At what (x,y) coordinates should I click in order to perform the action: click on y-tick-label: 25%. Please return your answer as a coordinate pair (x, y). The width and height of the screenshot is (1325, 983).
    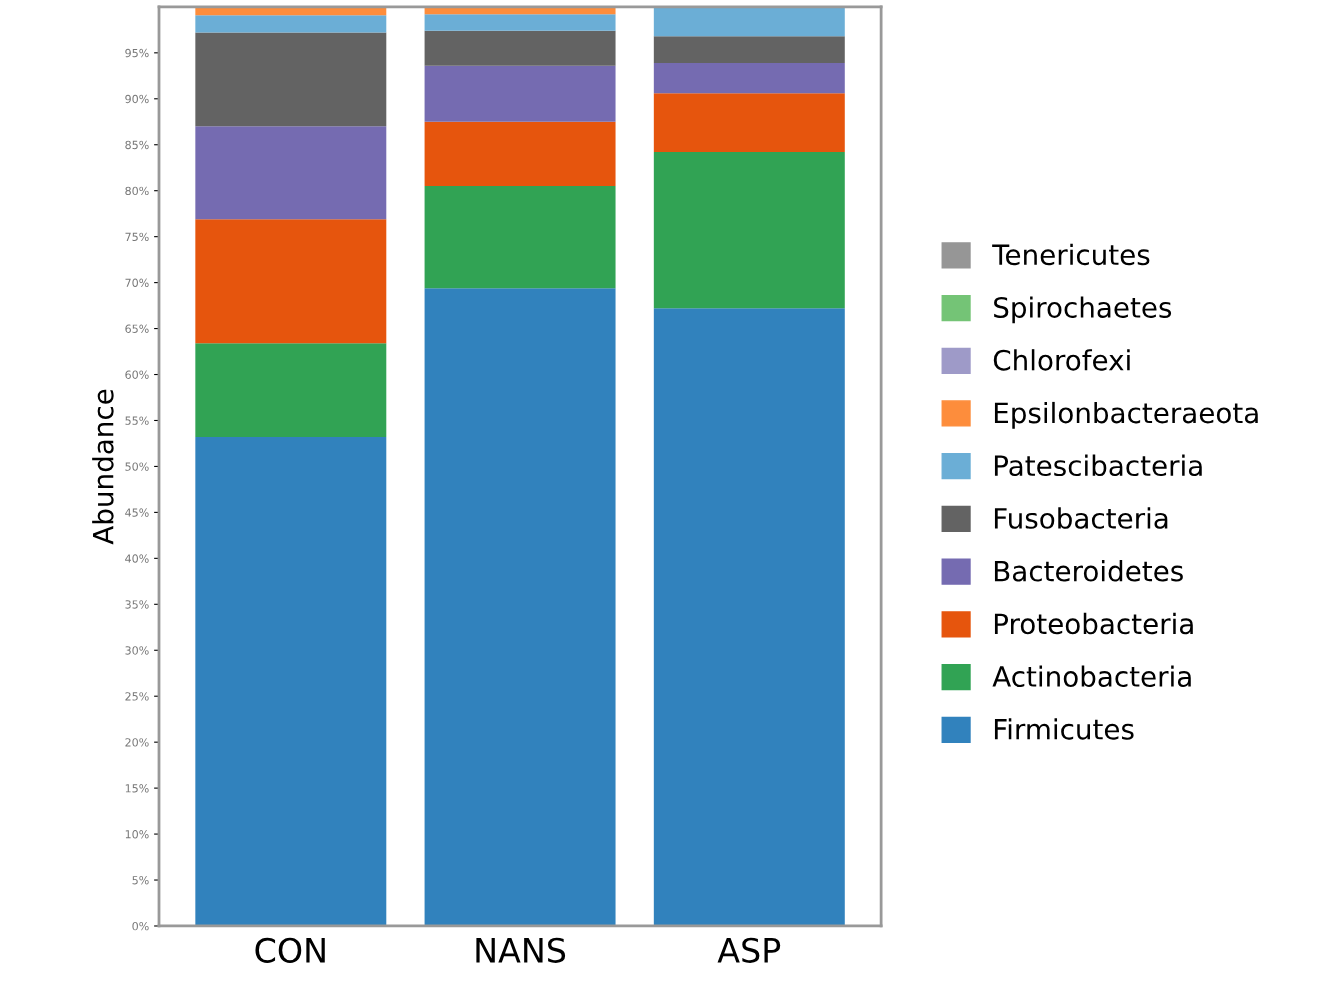
    Looking at the image, I should click on (137, 696).